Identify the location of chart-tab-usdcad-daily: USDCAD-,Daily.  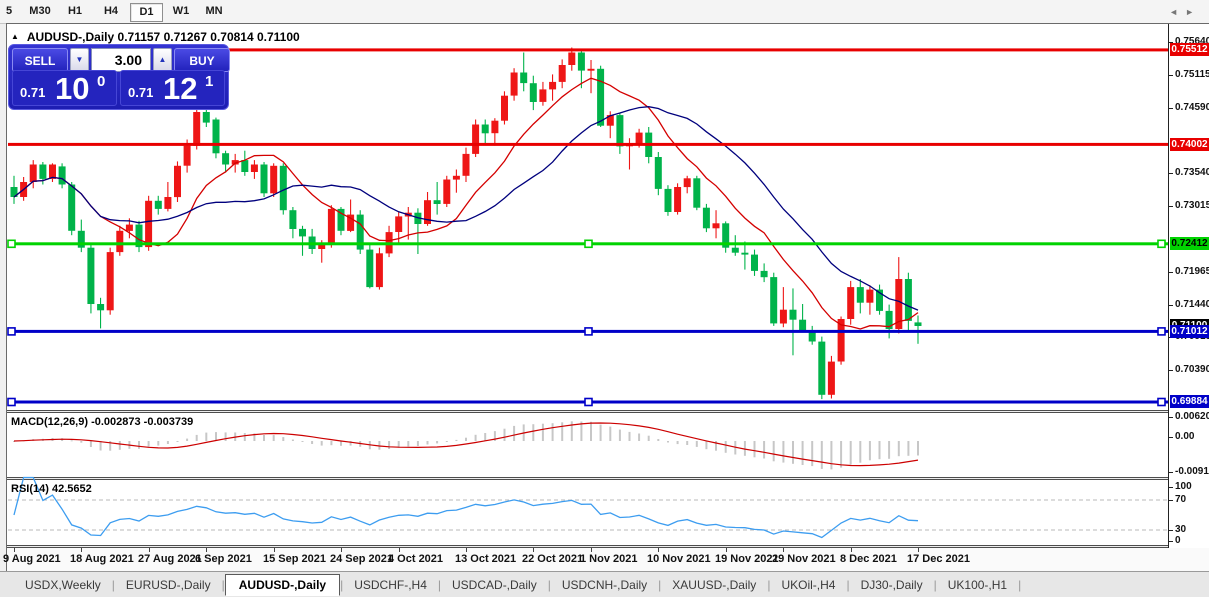
(494, 584).